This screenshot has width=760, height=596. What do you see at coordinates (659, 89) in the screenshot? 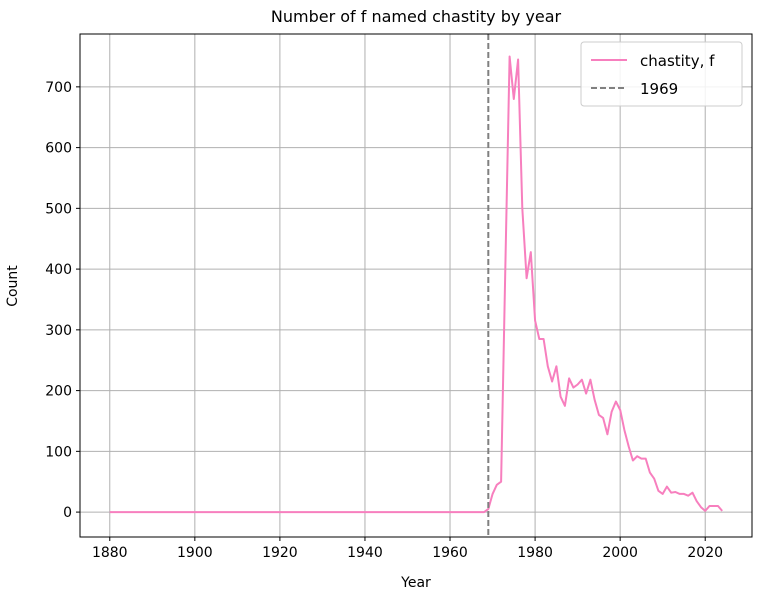
I see `legend-label-vline: 1969` at bounding box center [659, 89].